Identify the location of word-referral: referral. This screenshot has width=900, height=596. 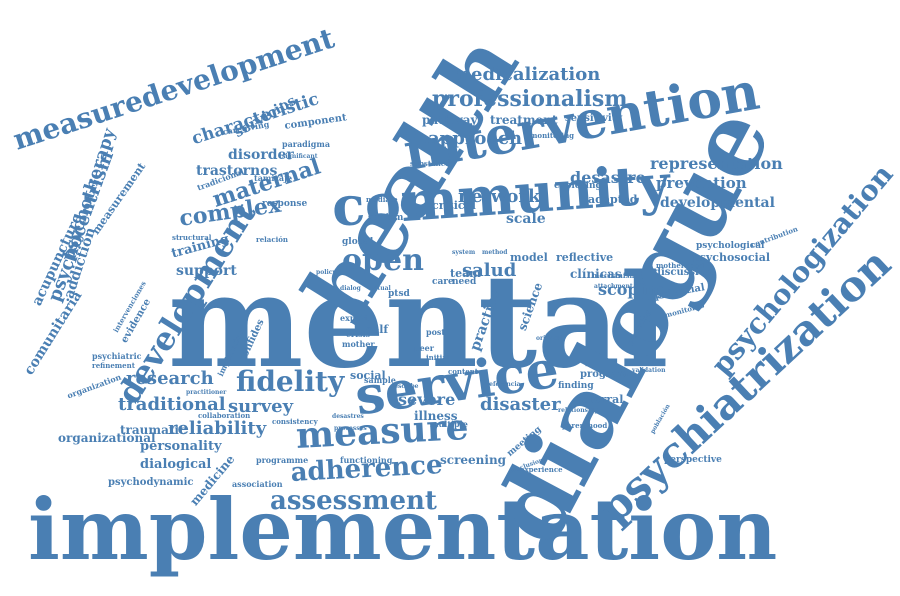
(600, 399).